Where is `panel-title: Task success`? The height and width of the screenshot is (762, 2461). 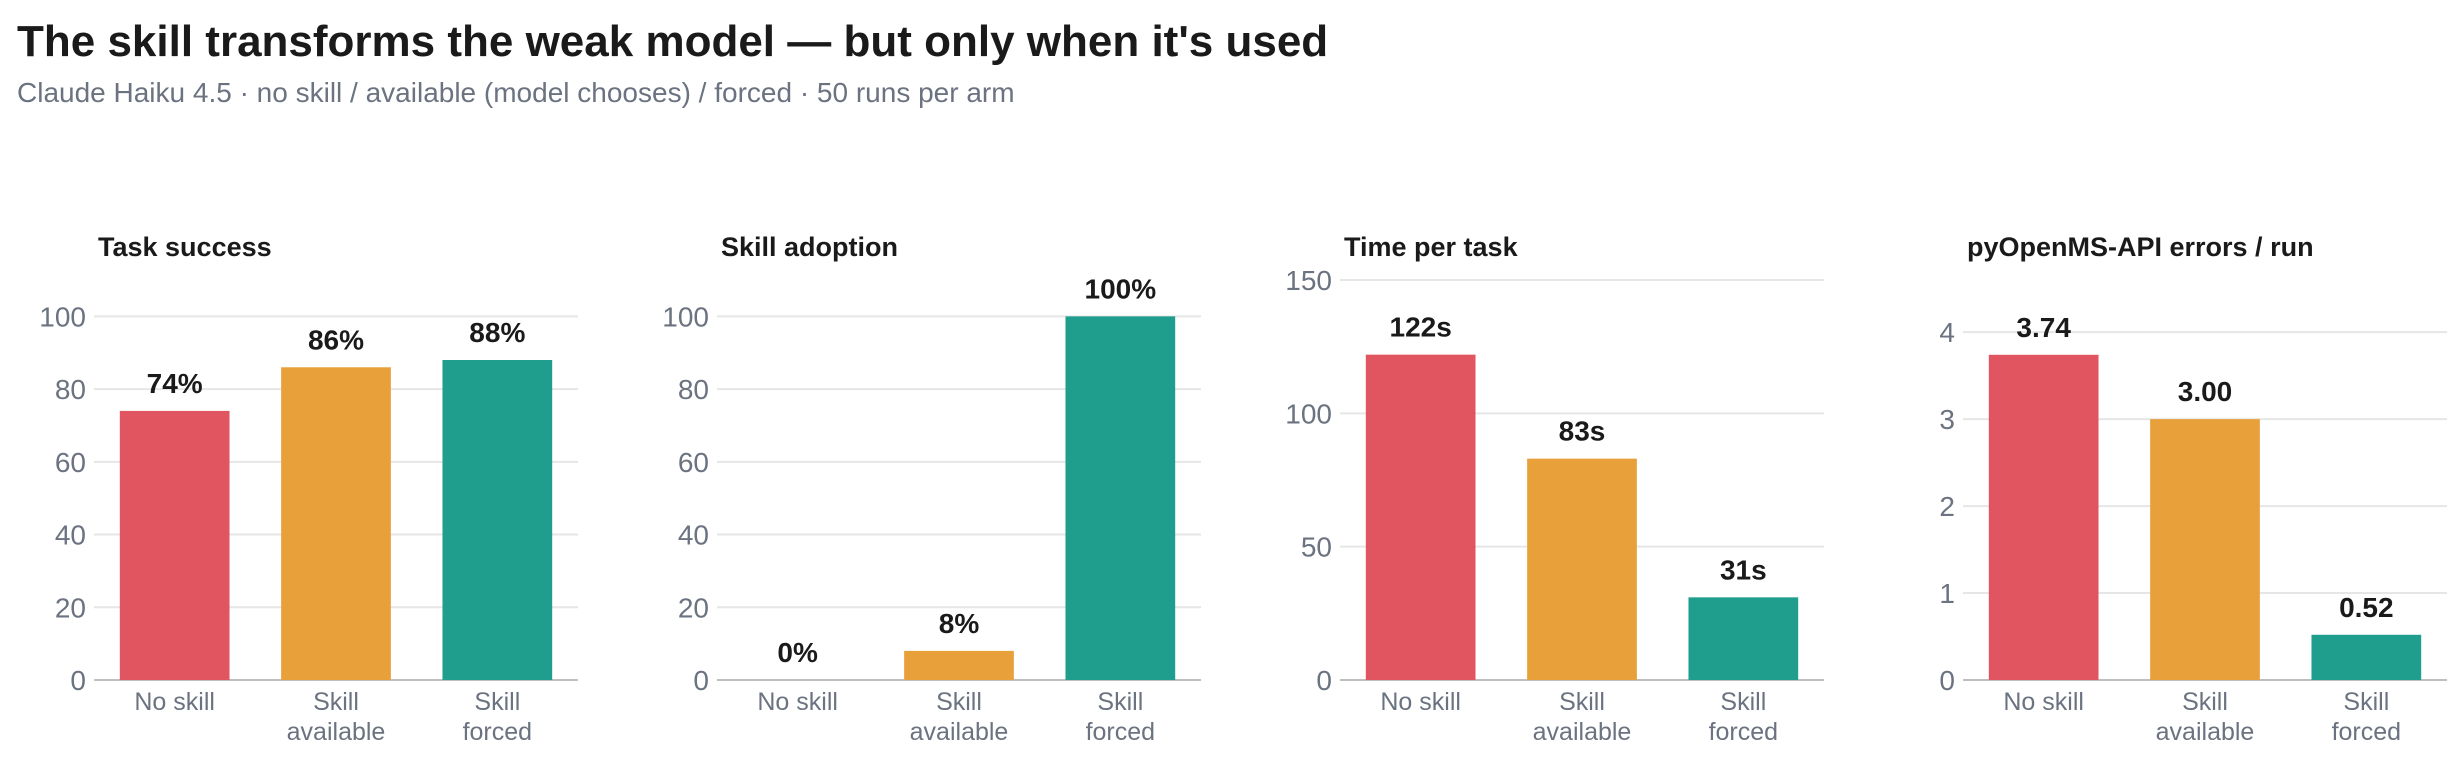 panel-title: Task success is located at coordinates (185, 247).